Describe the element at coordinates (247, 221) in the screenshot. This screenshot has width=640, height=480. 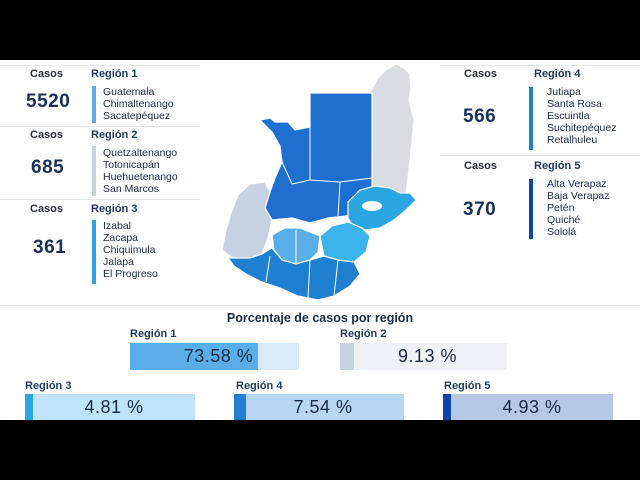
I see `map-west-region` at that location.